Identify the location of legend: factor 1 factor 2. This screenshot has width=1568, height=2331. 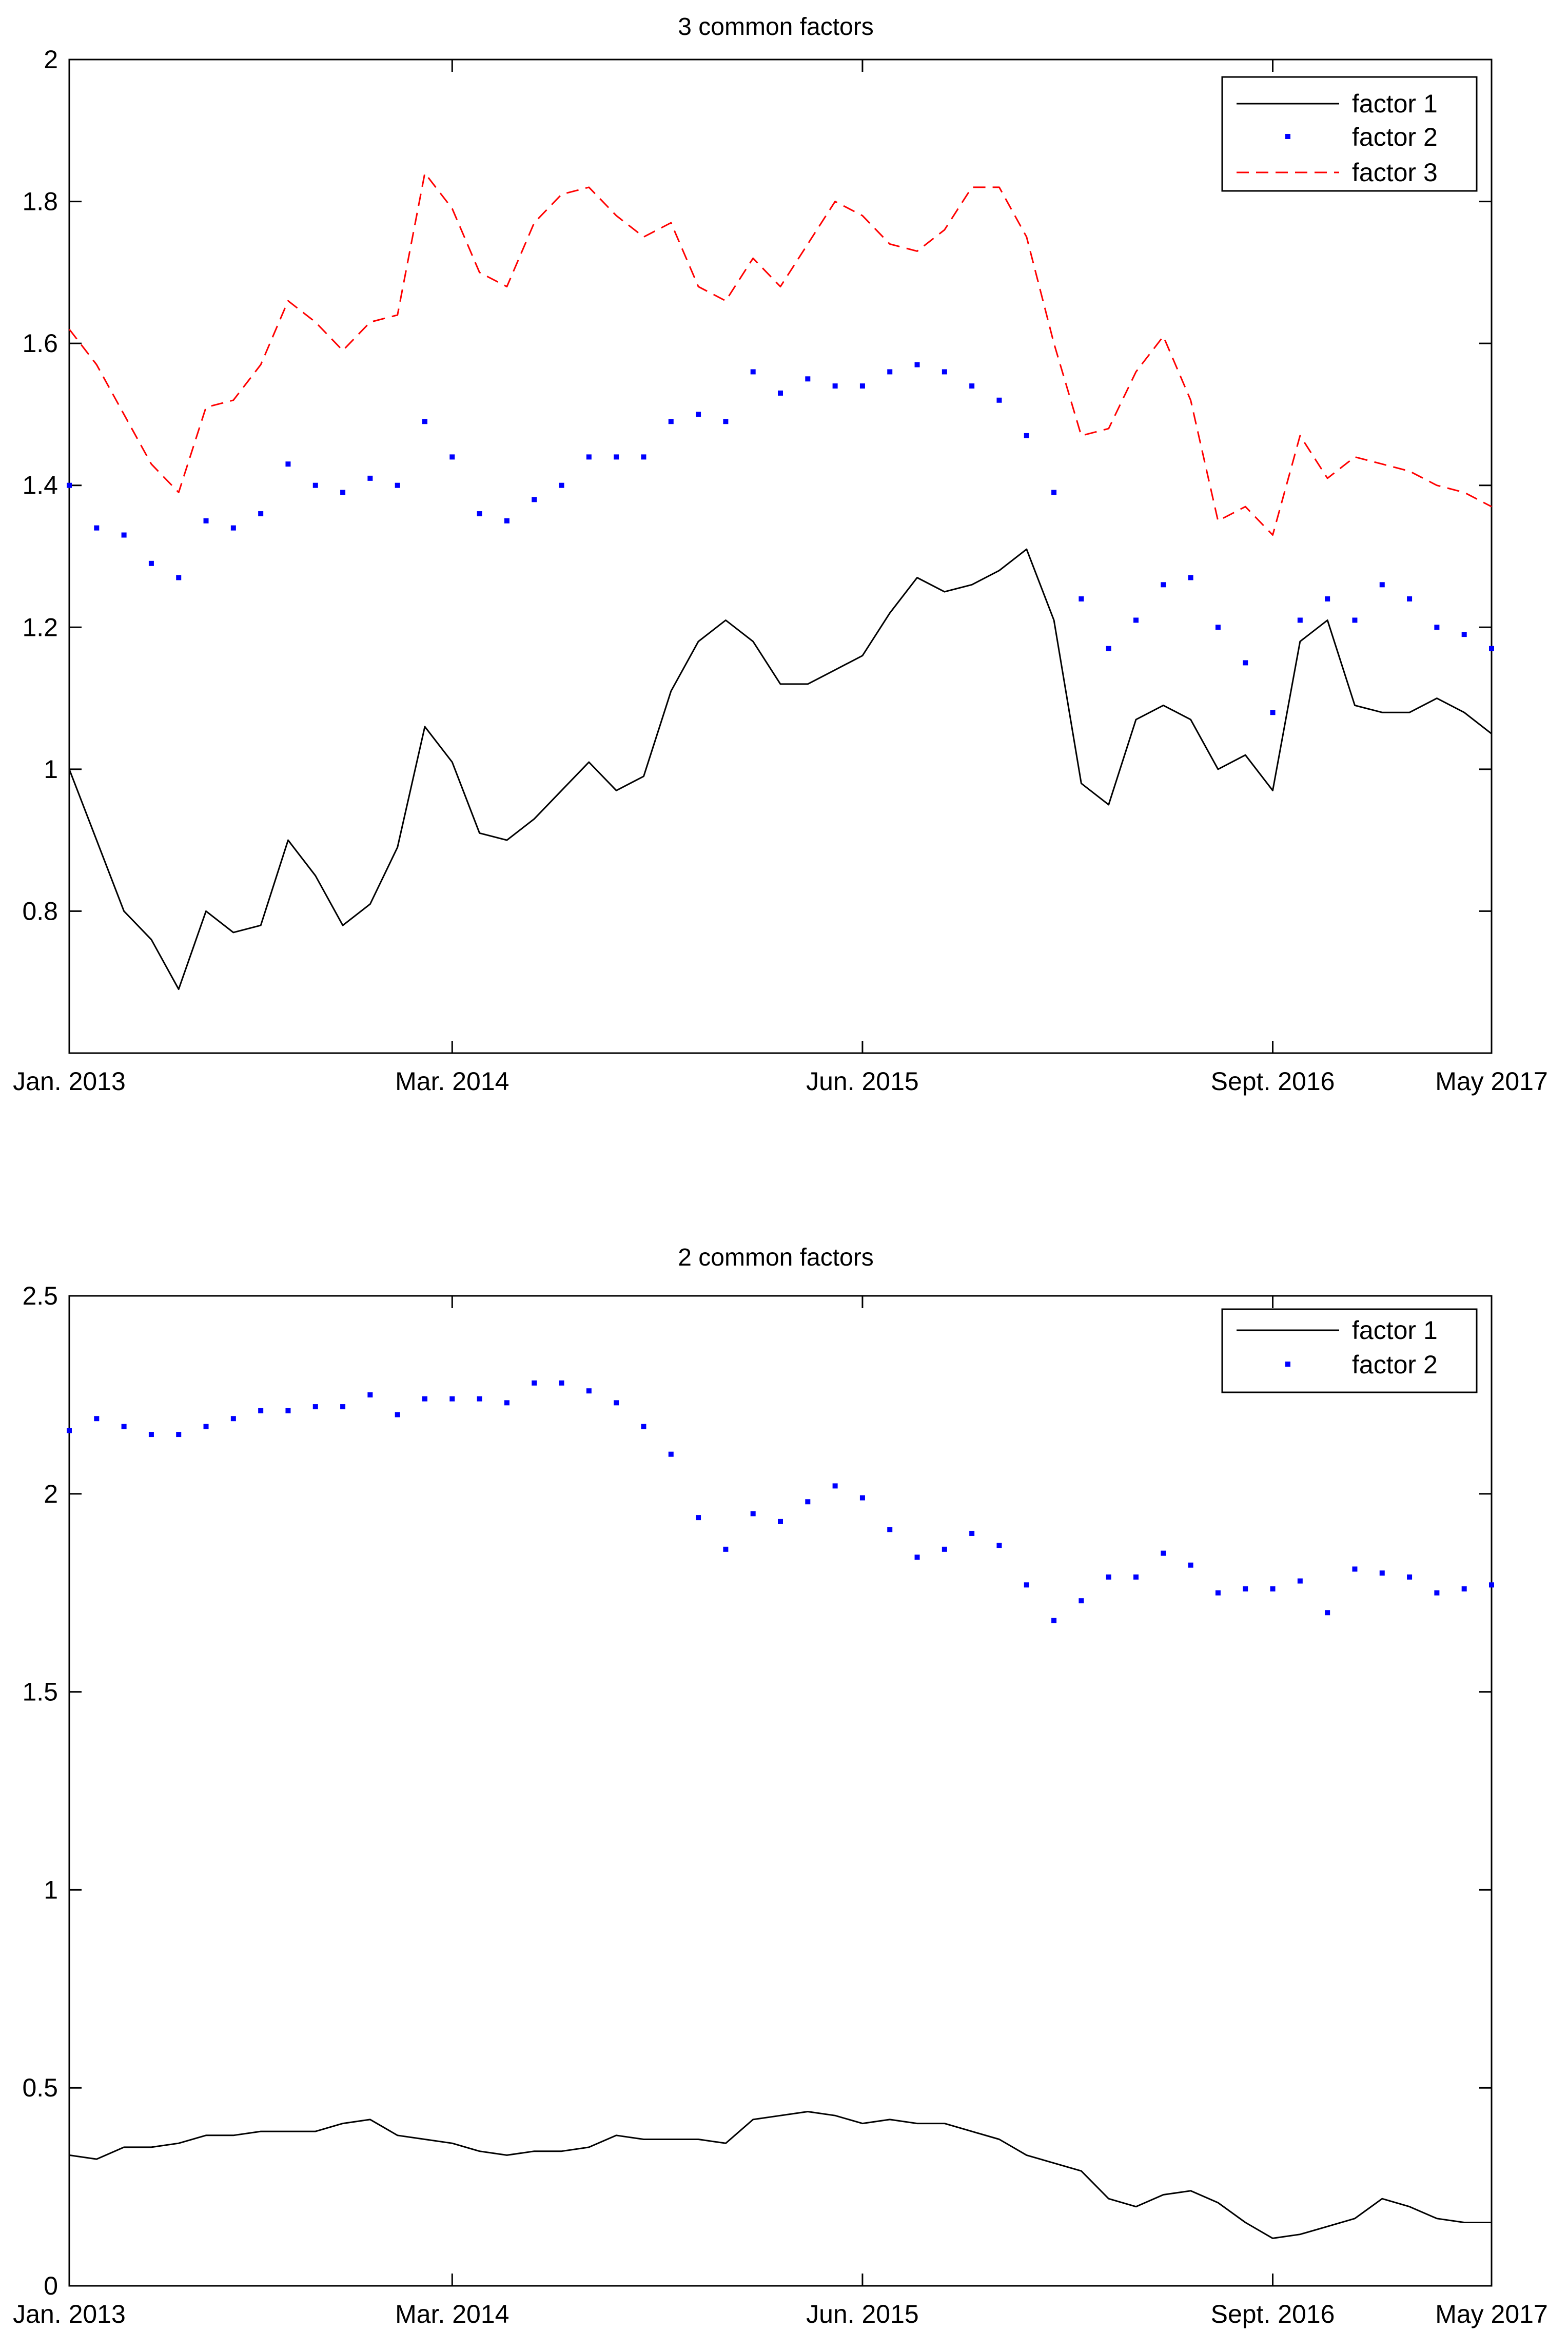
(1349, 1350).